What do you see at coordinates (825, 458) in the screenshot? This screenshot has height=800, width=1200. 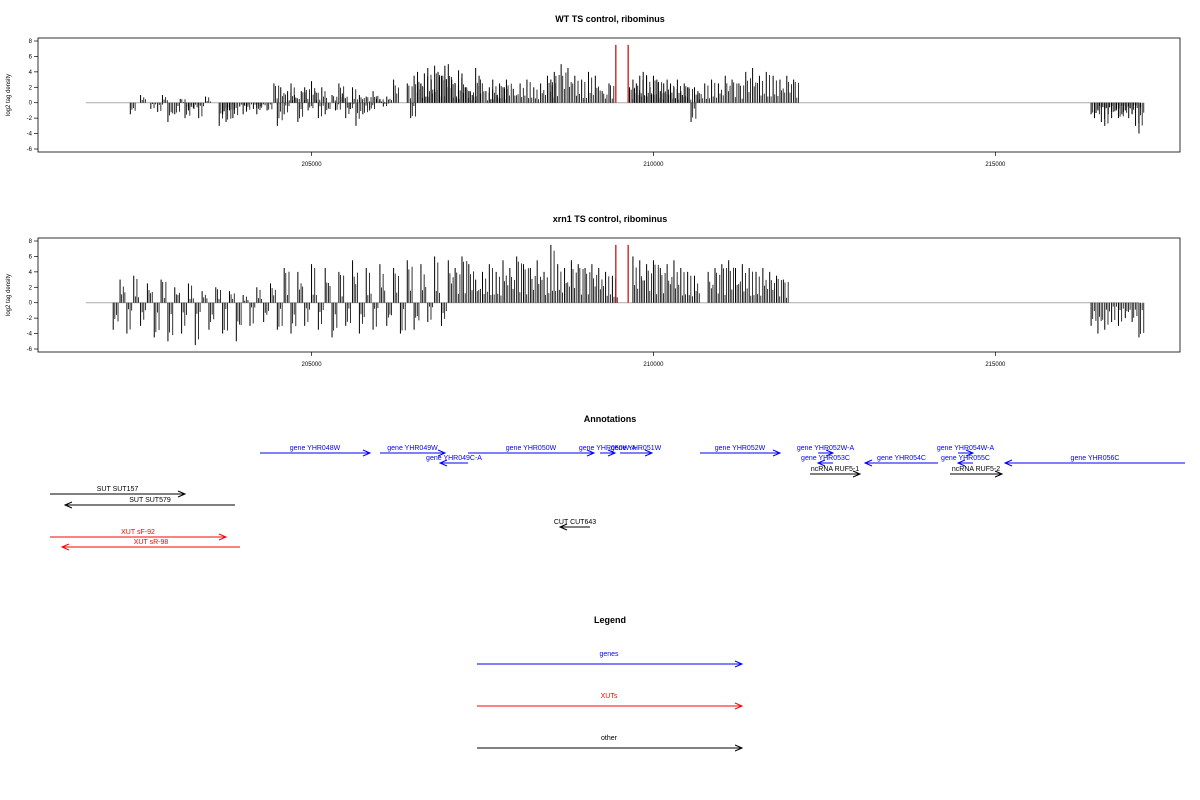 I see `gene-label: gene YHR053C` at bounding box center [825, 458].